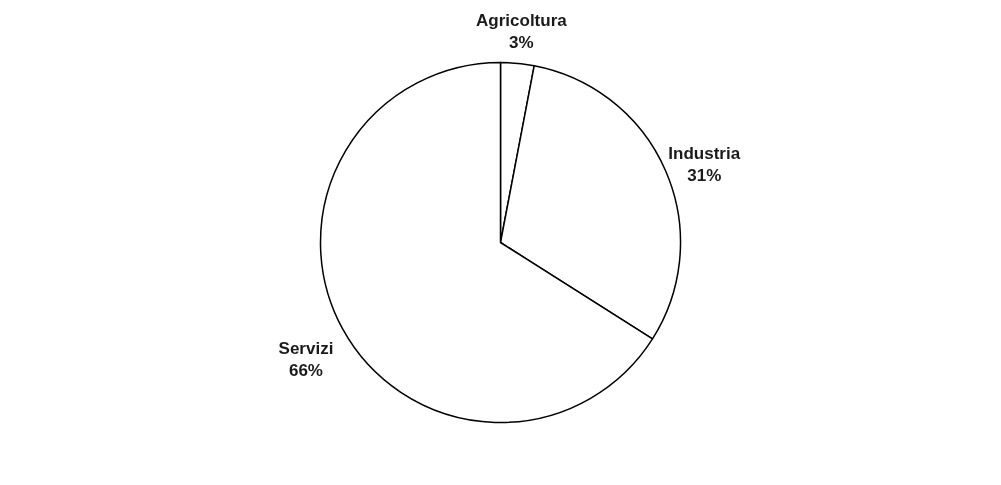 This screenshot has height=485, width=1001. Describe the element at coordinates (704, 154) in the screenshot. I see `slice-label: Industria` at that location.